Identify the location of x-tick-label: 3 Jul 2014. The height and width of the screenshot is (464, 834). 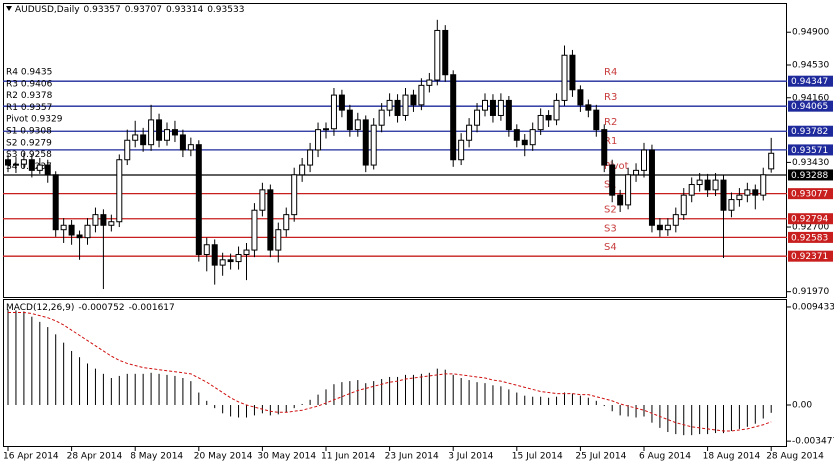
(470, 457).